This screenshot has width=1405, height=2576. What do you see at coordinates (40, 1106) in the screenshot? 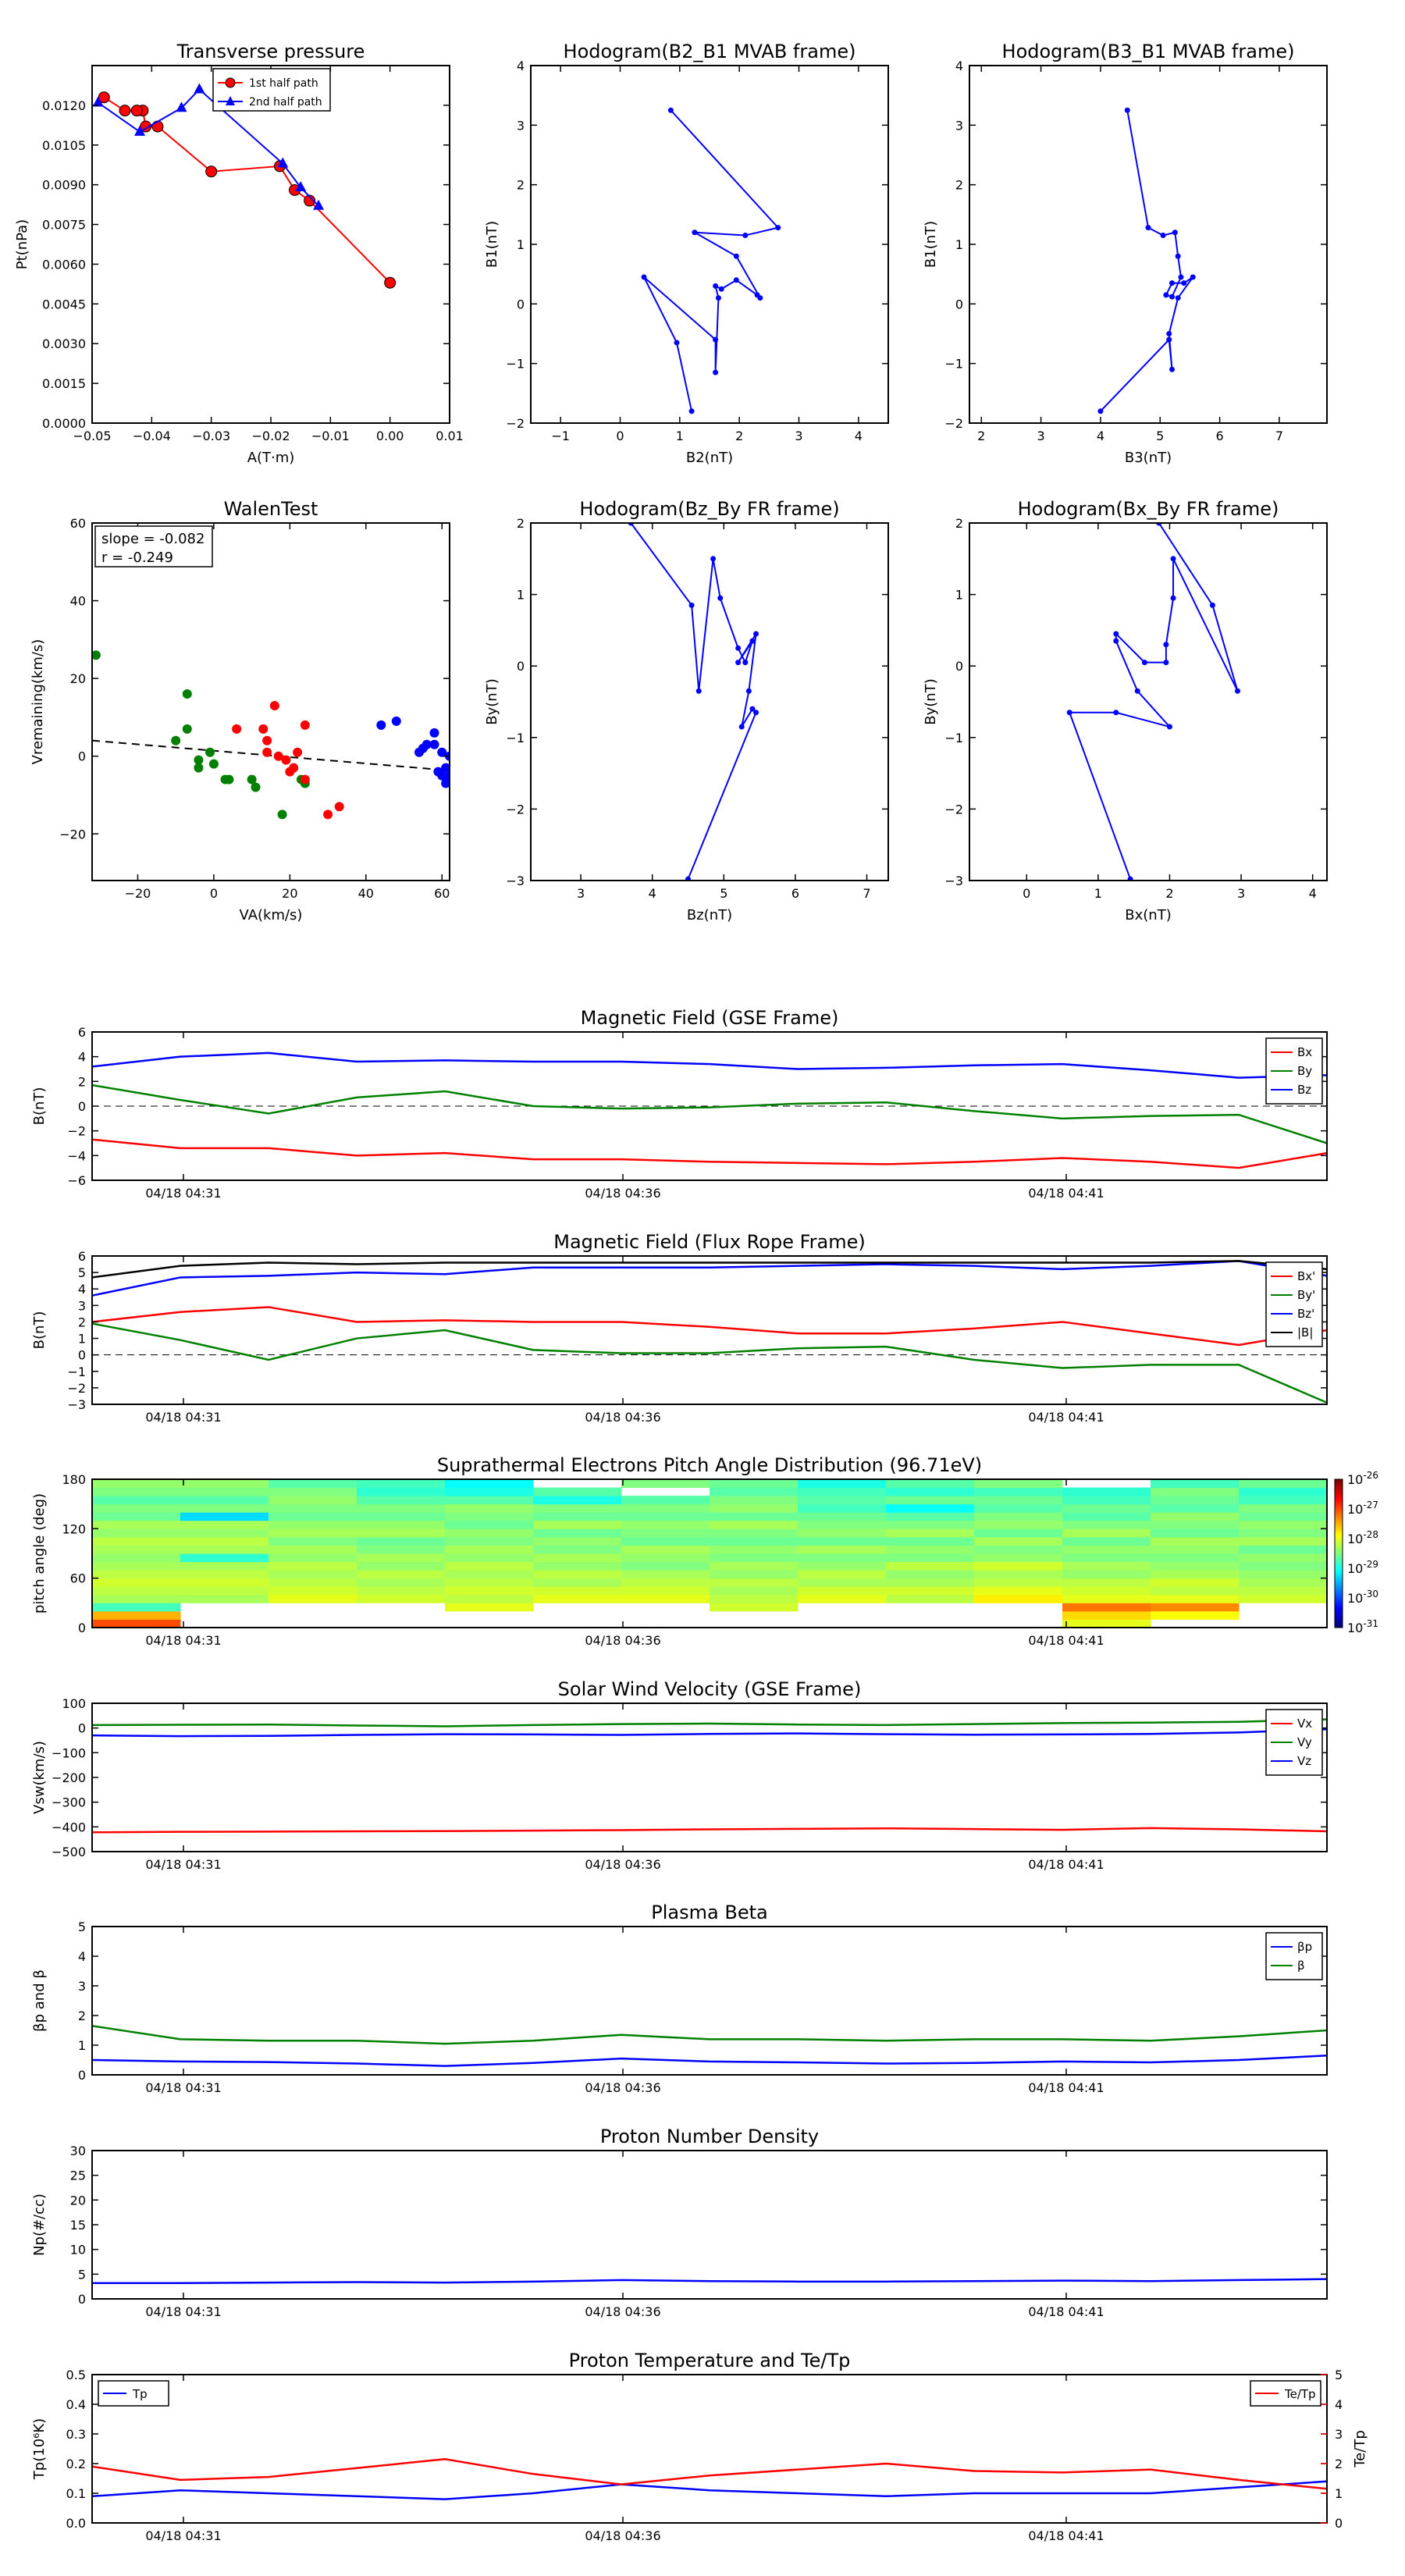
I see `magnetic-field-gse-ylabel: B(nT)` at bounding box center [40, 1106].